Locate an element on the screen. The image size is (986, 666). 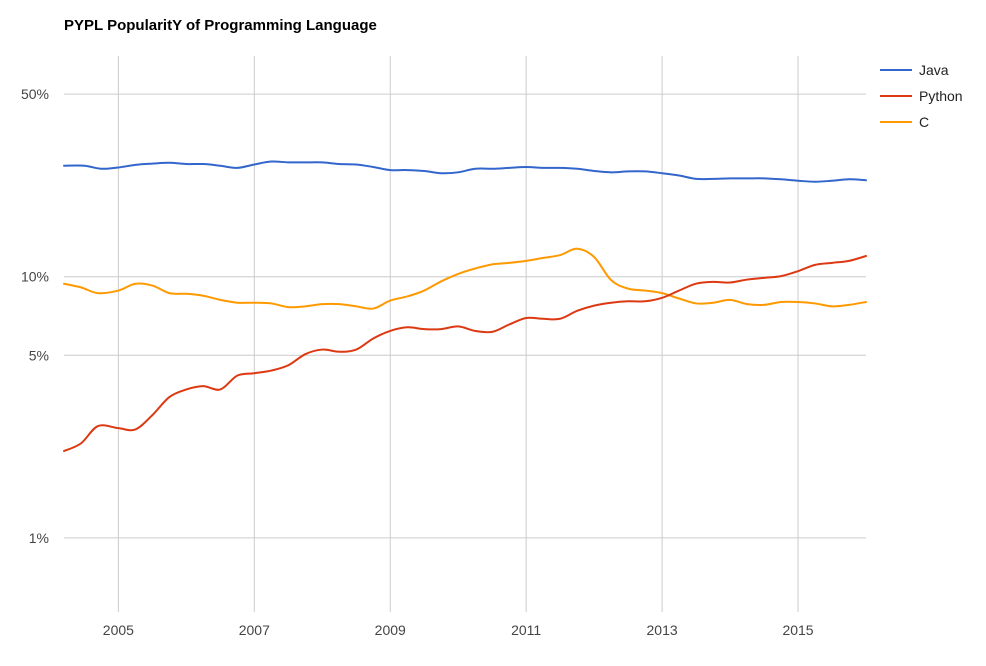
legend-item-python: Python is located at coordinates (921, 96).